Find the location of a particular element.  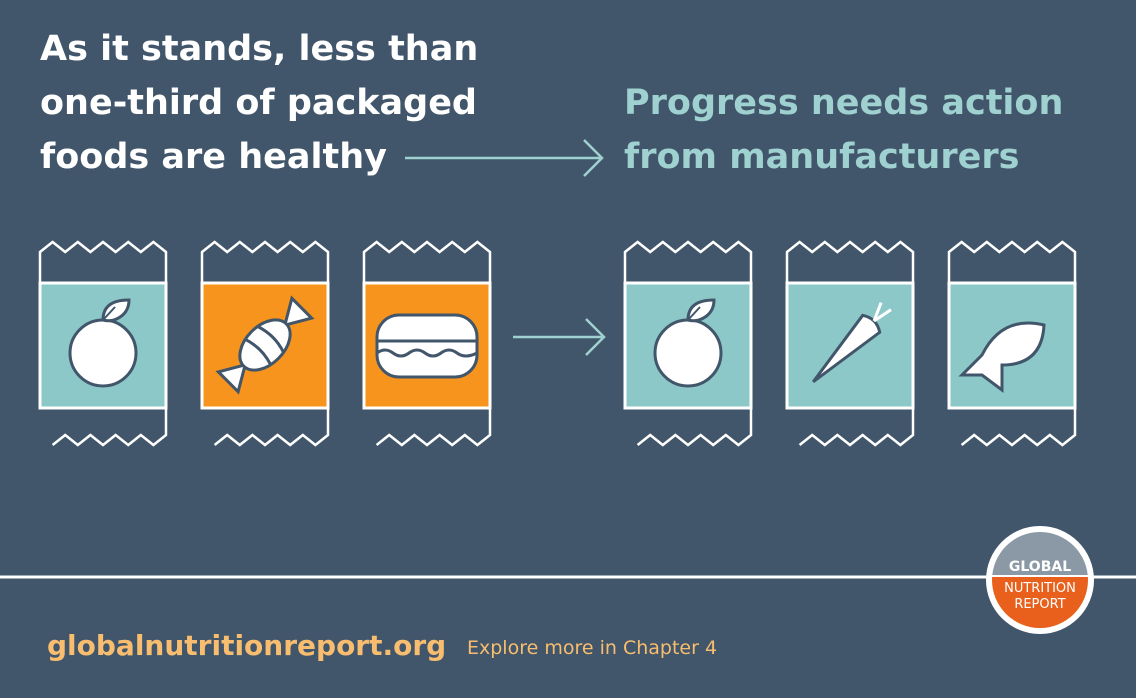

icon-carrot is located at coordinates (852, 342).